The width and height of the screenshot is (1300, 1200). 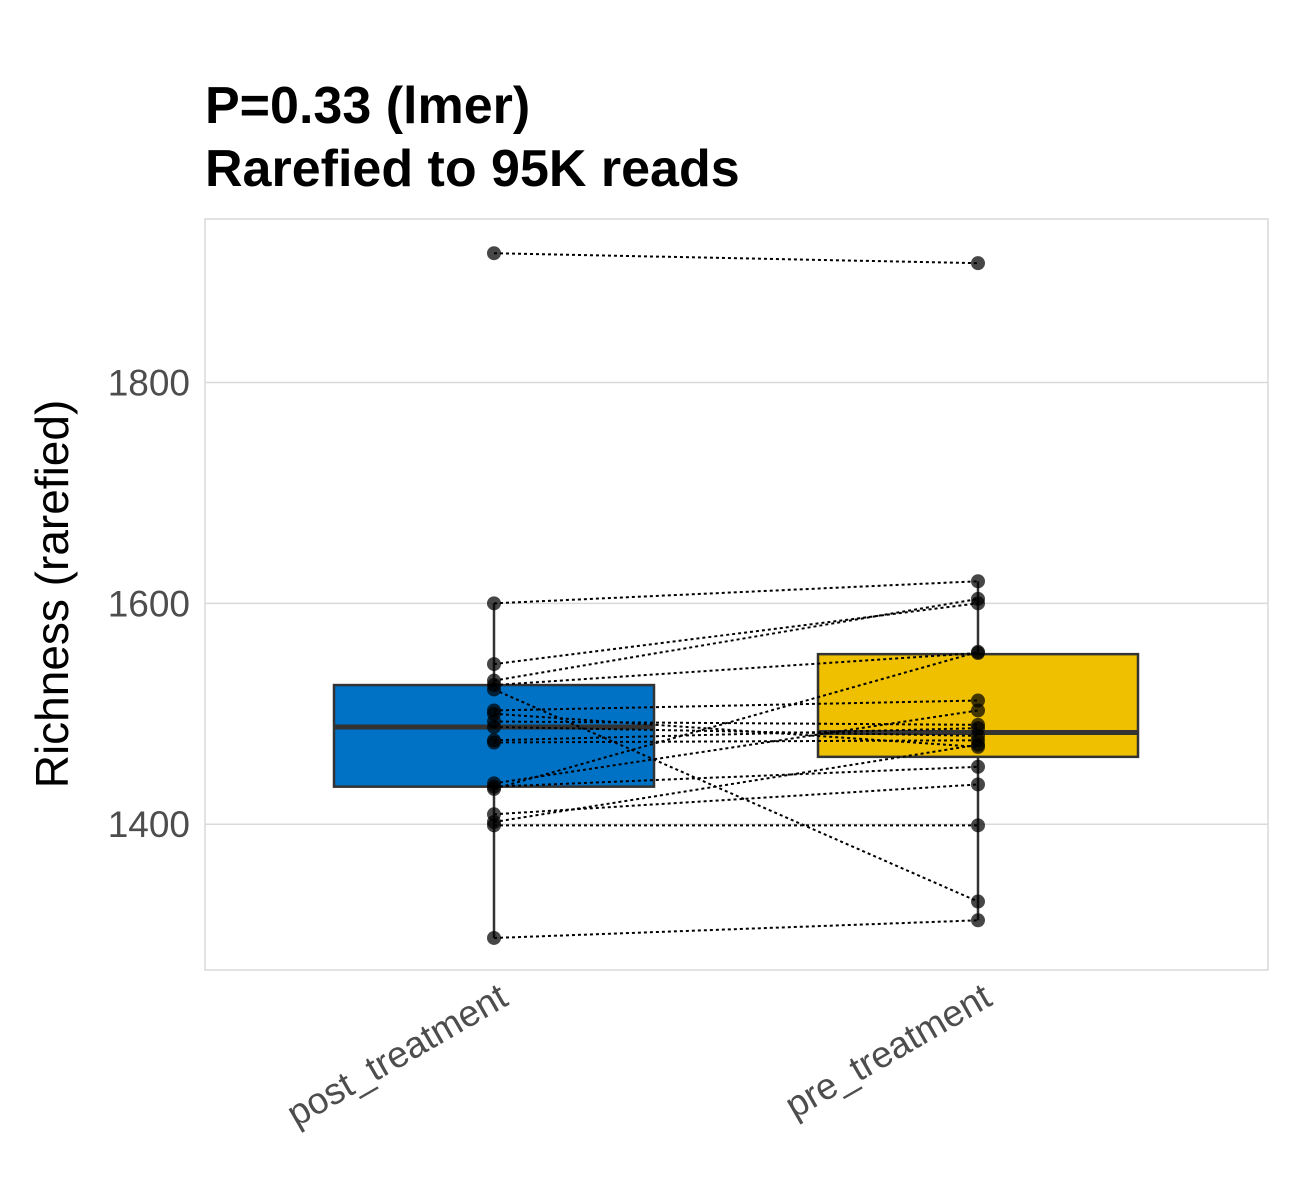 I want to click on x-tick-label-post_treatment: post_treatment, so click(x=397, y=1054).